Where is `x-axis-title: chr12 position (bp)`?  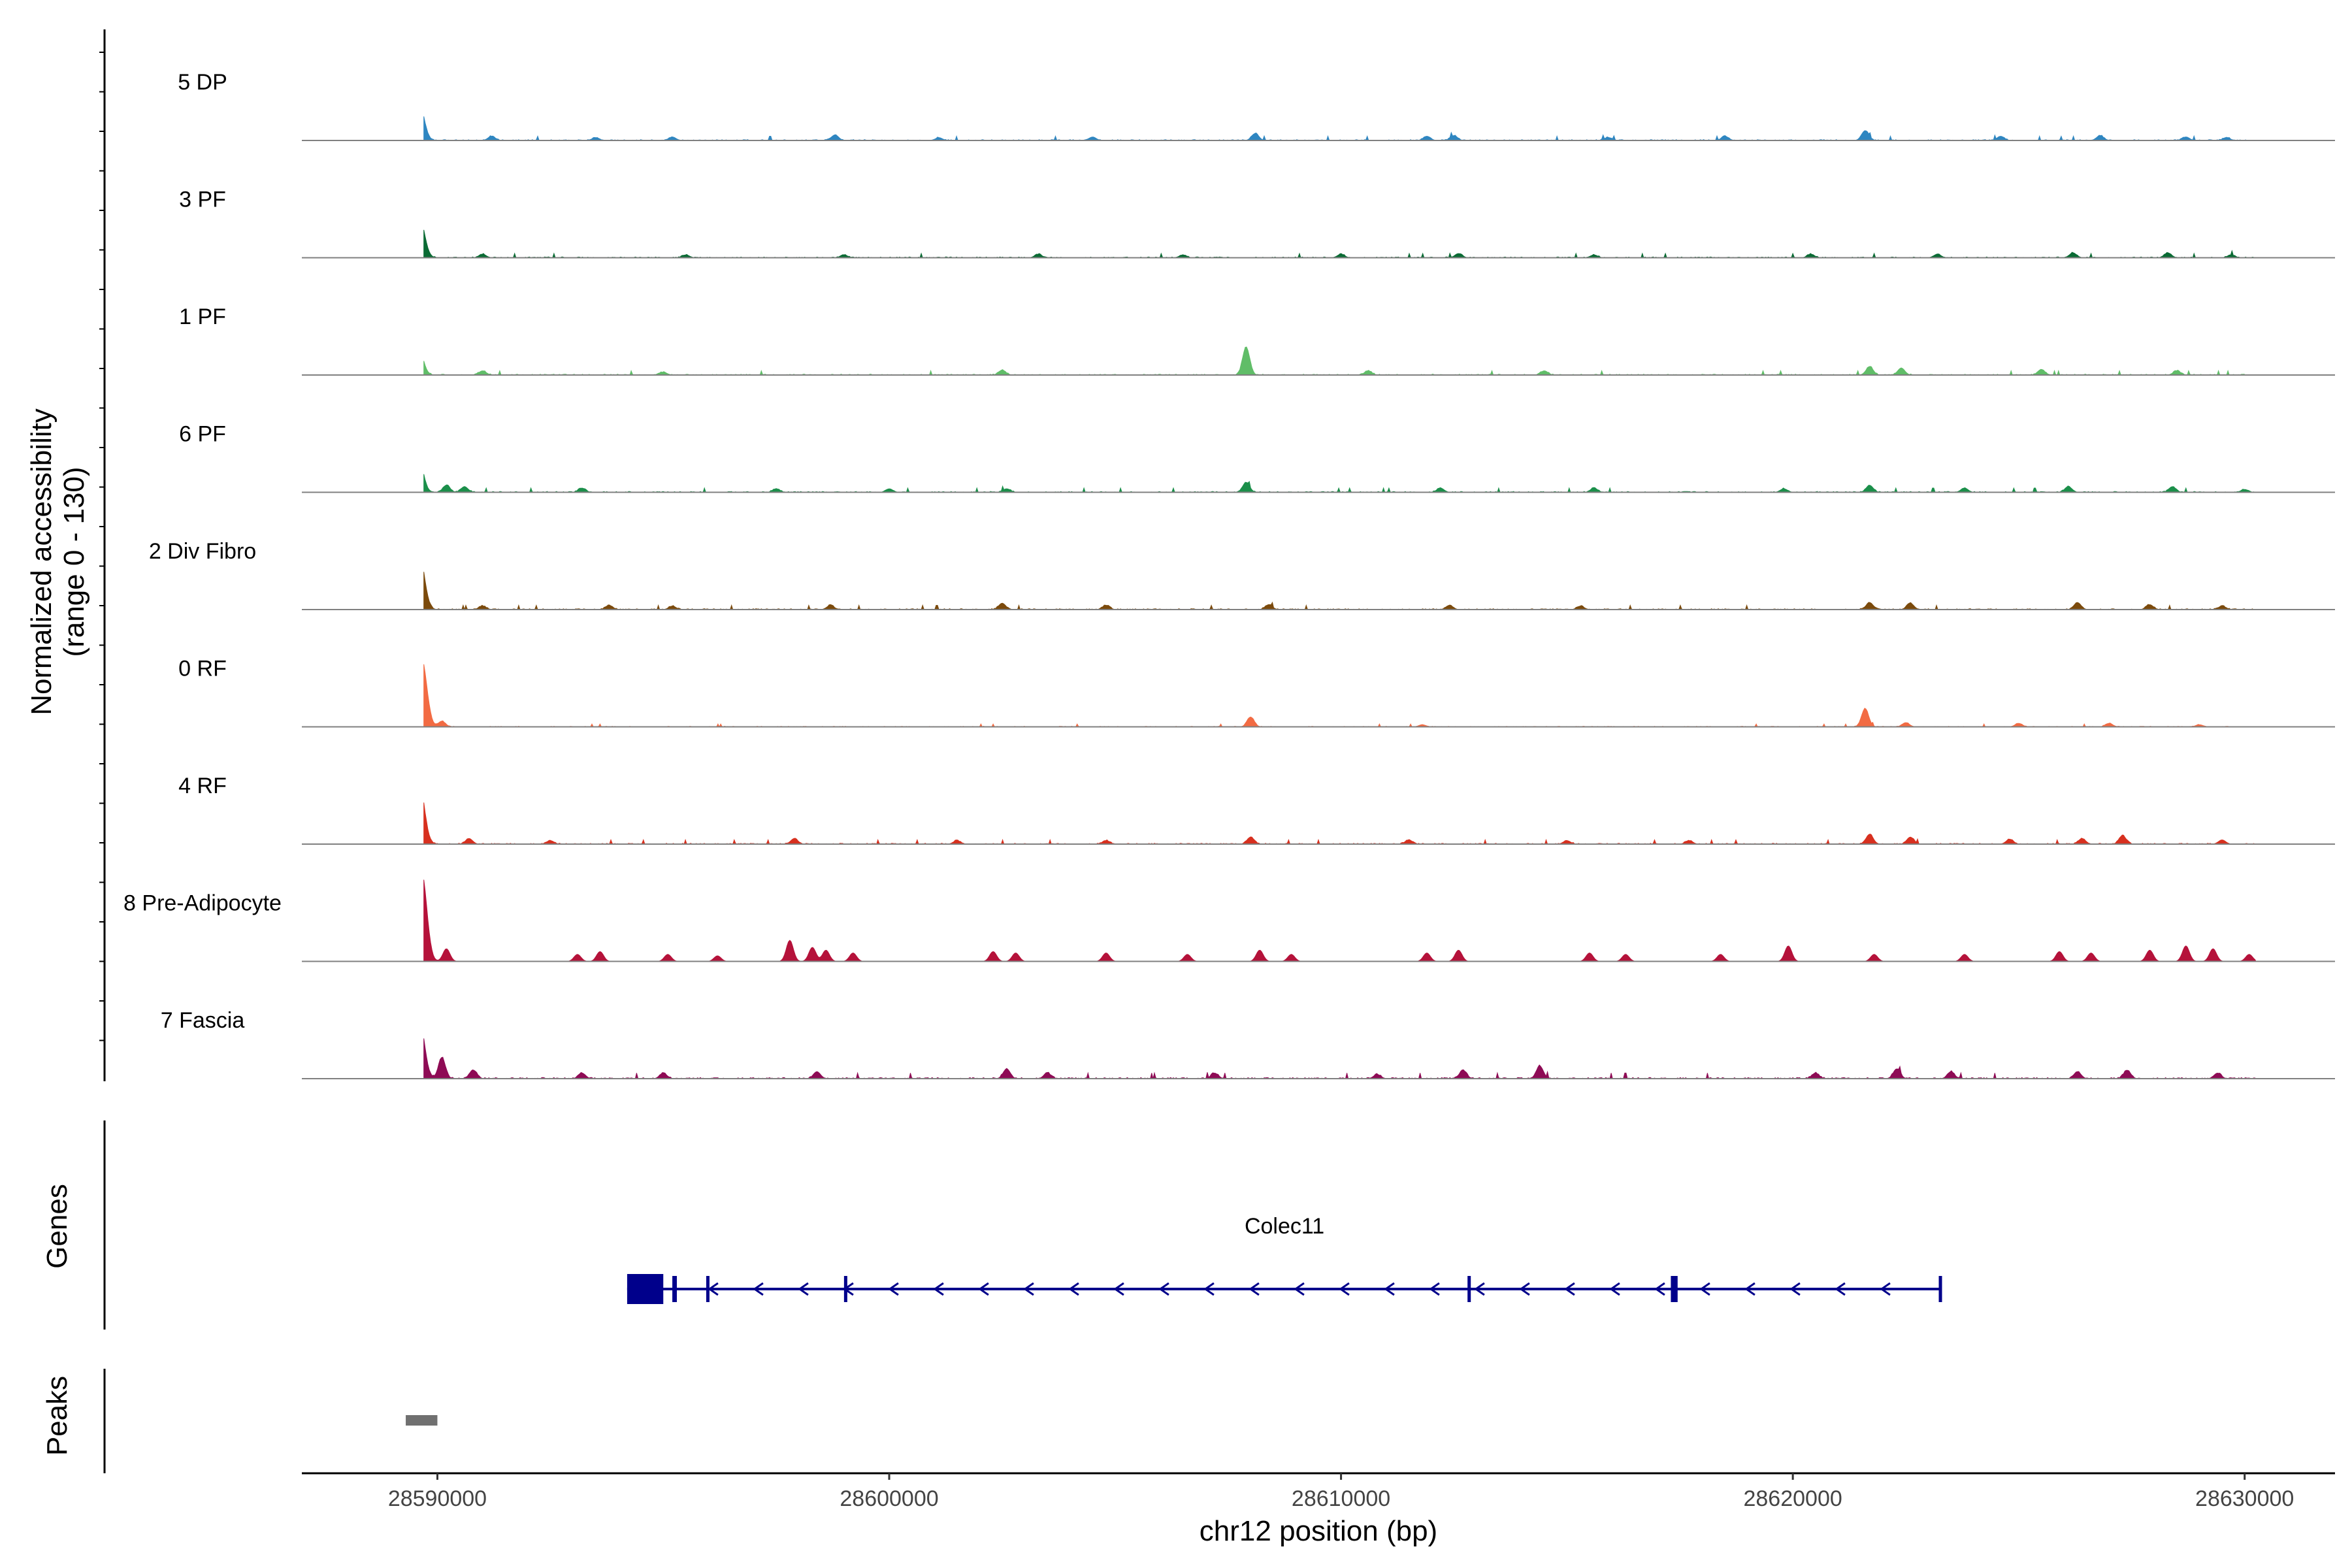
x-axis-title: chr12 position (bp) is located at coordinates (1318, 1531).